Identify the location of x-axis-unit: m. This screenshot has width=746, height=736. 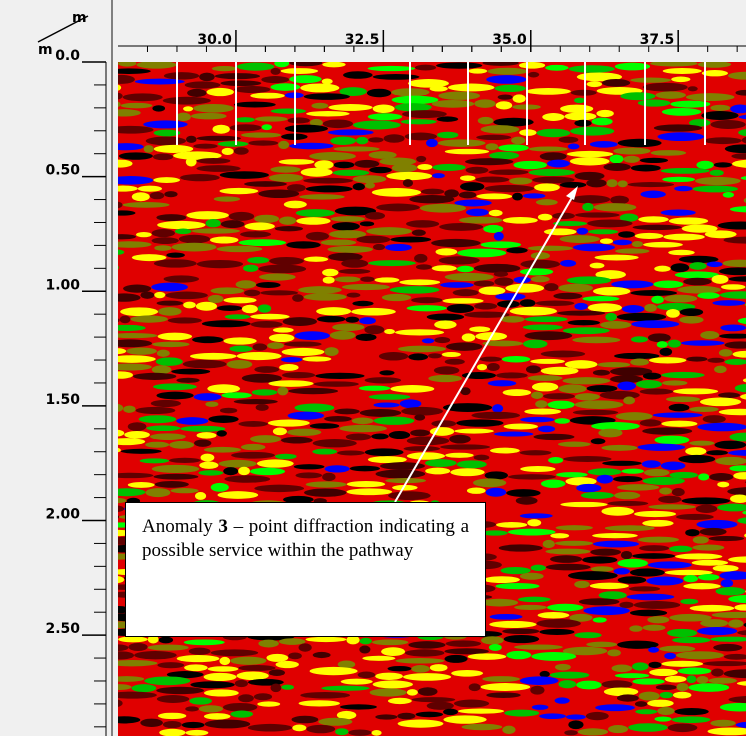
(79, 18).